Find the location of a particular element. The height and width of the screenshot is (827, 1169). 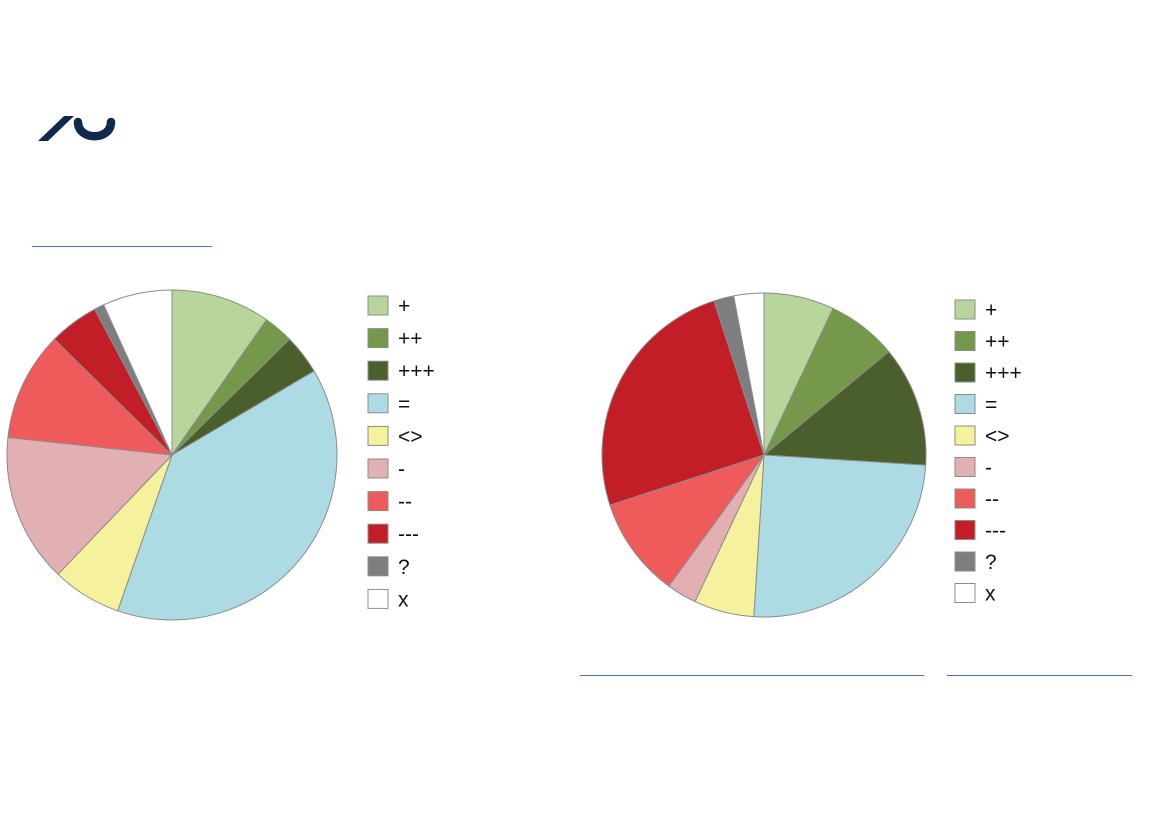

pie-chart-right: ++++++=<>------?x is located at coordinates (811, 455).